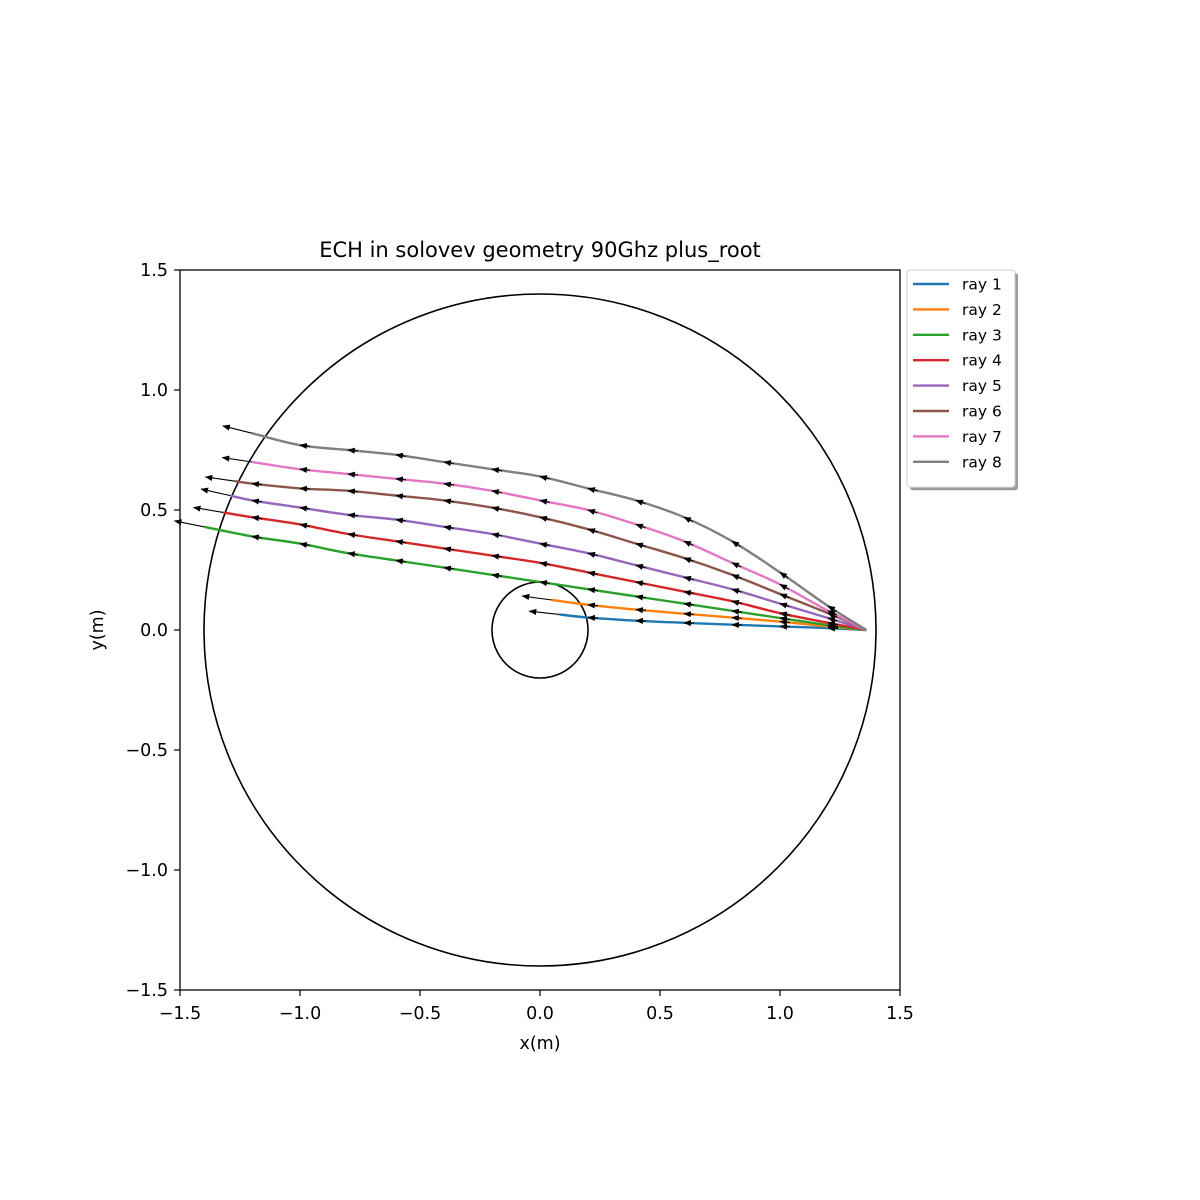 The width and height of the screenshot is (1200, 1200). Describe the element at coordinates (982, 437) in the screenshot. I see `legend-label-ray-7: ray 7` at that location.